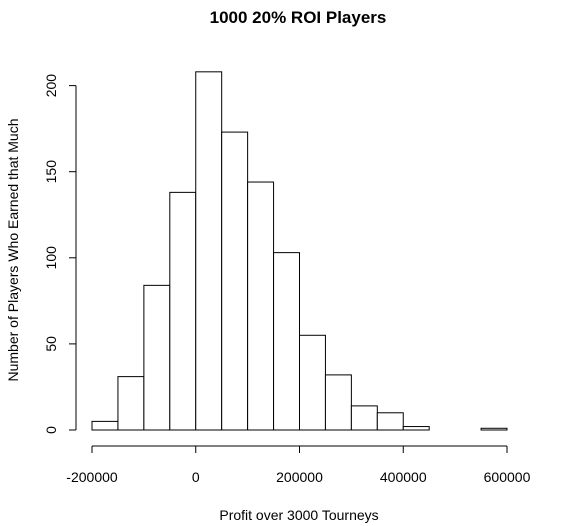 This screenshot has height=526, width=564. Describe the element at coordinates (298, 17) in the screenshot. I see `chart-title: 1000 20% ROI Players` at that location.